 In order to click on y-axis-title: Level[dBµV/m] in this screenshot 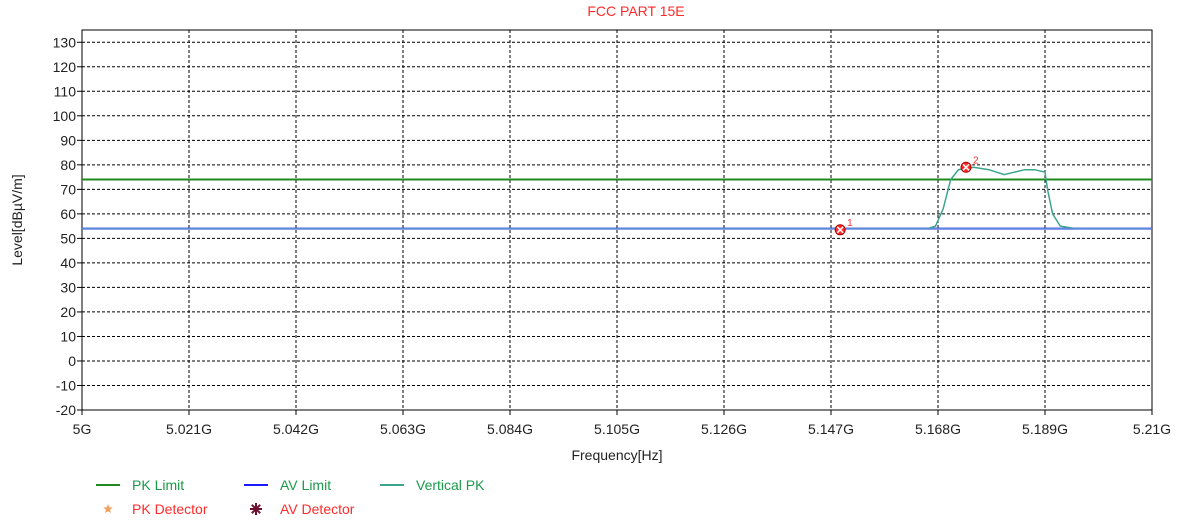, I will do `click(17, 219)`.